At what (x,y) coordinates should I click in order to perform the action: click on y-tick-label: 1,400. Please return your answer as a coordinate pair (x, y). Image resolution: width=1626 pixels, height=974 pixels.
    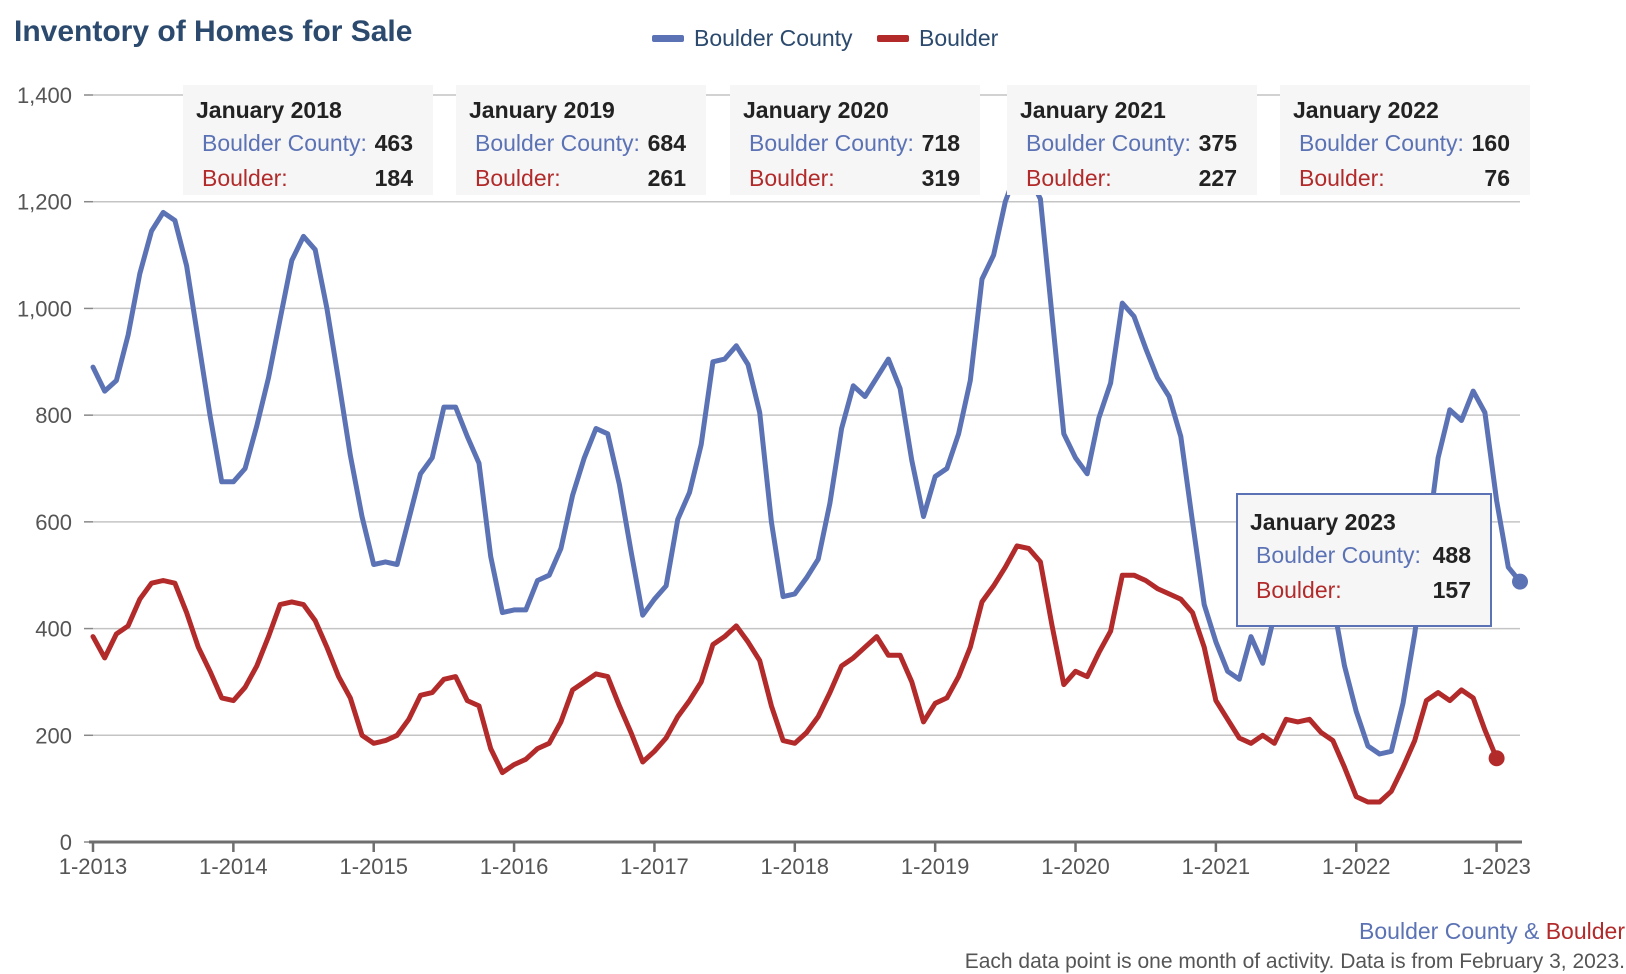
    Looking at the image, I should click on (44, 95).